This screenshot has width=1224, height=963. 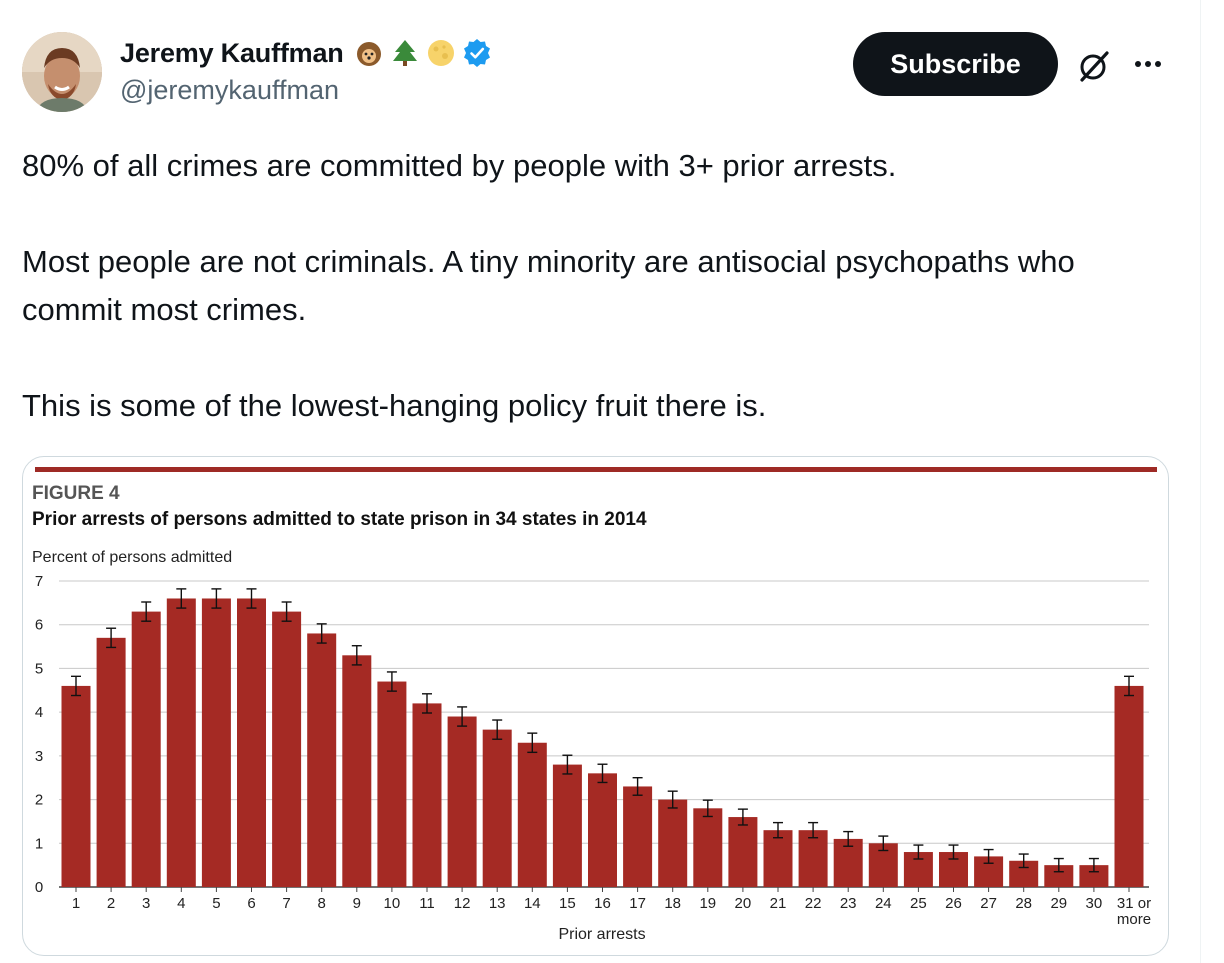 What do you see at coordinates (567, 903) in the screenshot?
I see `x-tick-label: 15` at bounding box center [567, 903].